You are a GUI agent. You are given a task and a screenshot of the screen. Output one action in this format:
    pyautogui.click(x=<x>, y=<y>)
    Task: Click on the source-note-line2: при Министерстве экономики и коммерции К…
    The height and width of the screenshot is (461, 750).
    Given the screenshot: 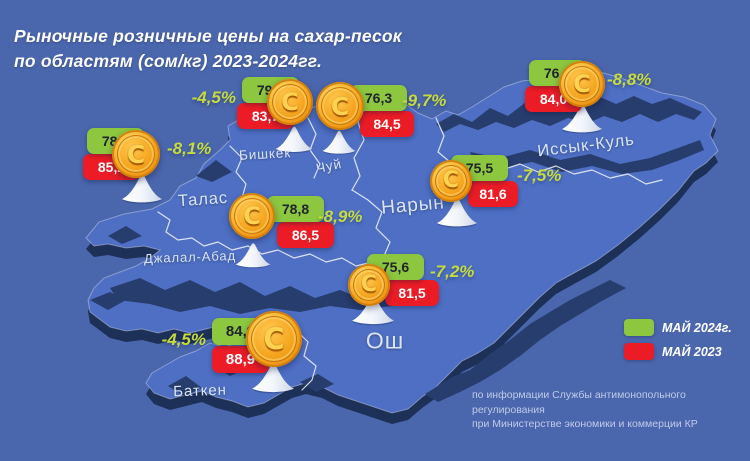 What is the action you would take?
    pyautogui.click(x=585, y=424)
    